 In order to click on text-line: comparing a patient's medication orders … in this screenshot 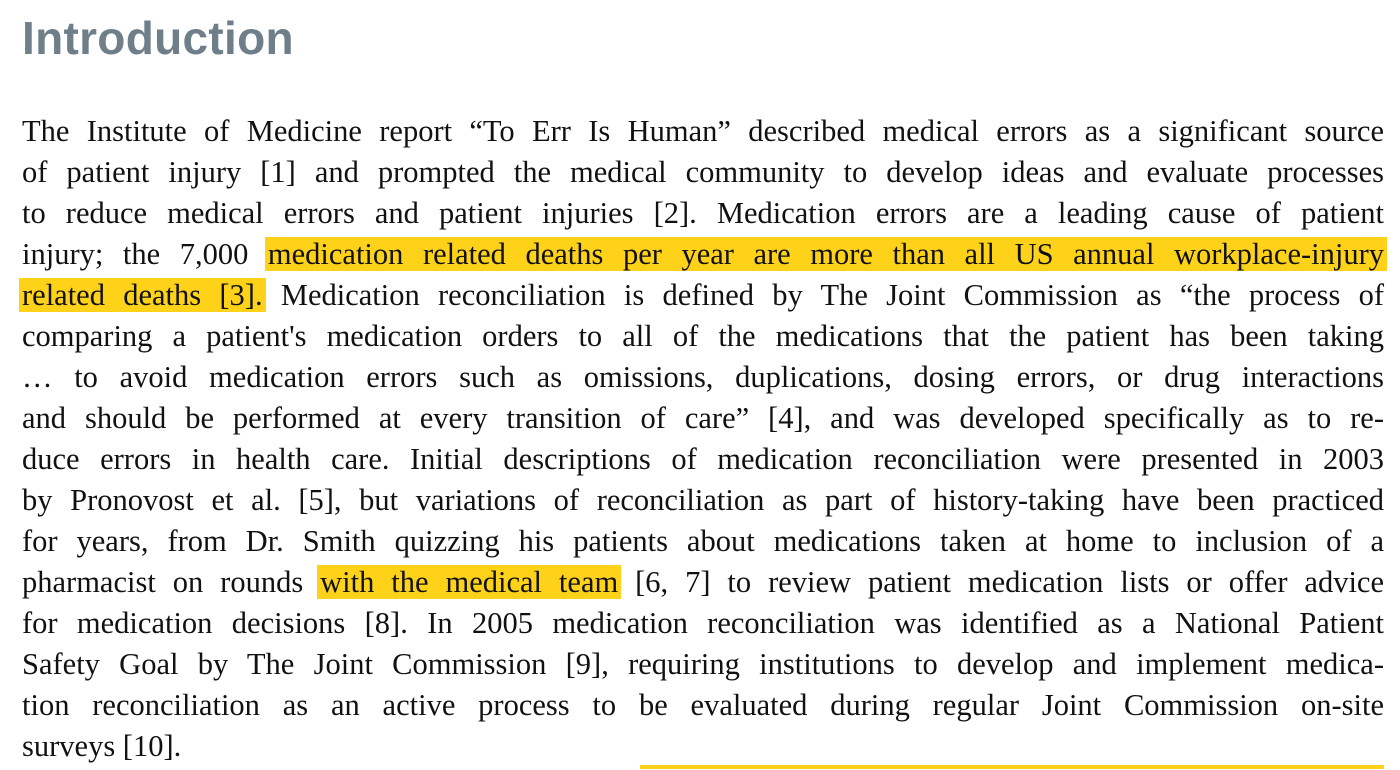, I will do `click(703, 336)`.